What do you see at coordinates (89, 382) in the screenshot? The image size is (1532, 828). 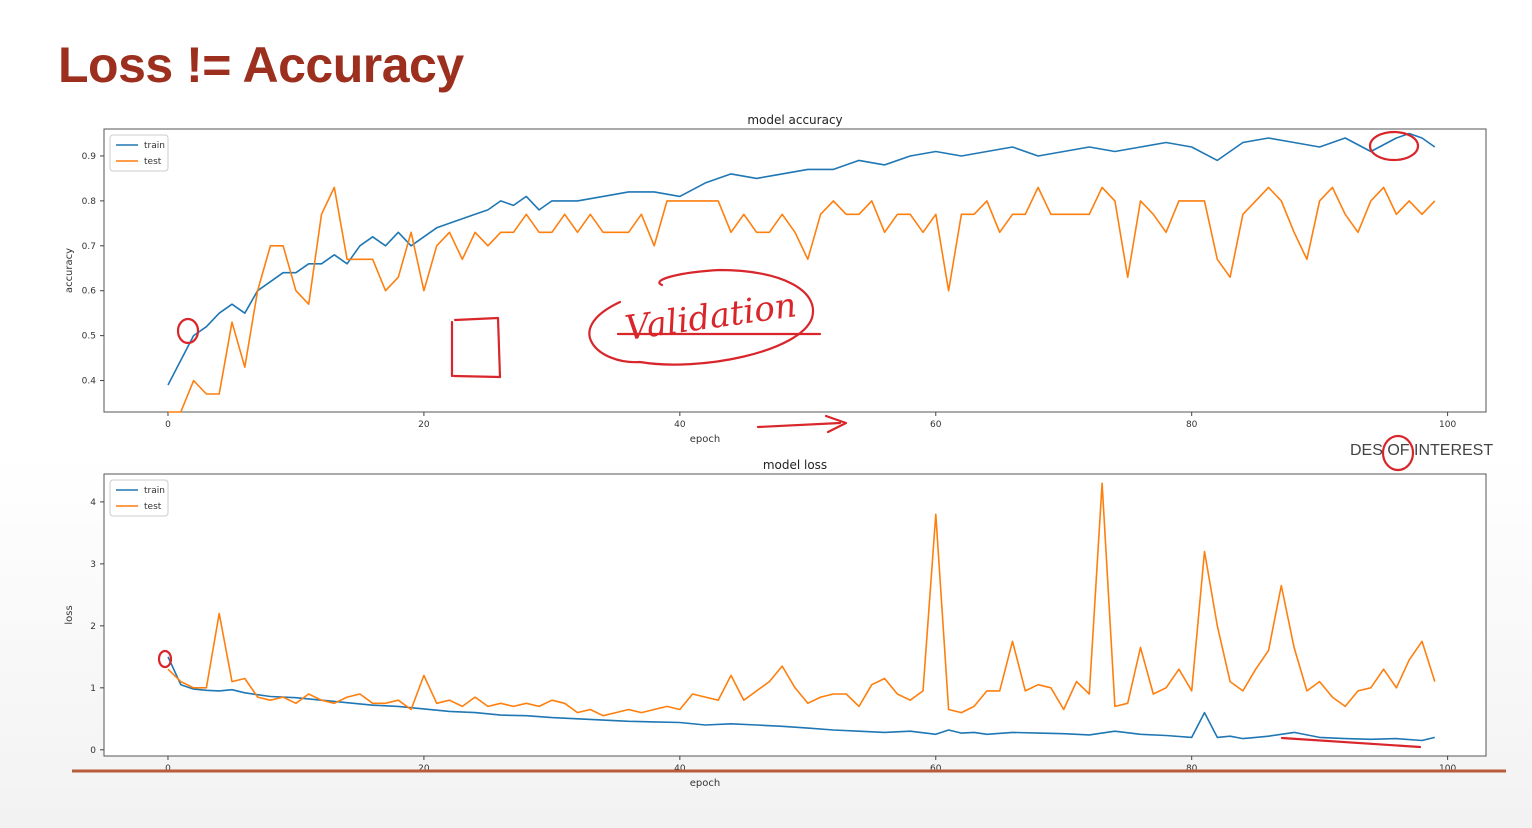 I see `y-tick-label: 0.4` at bounding box center [89, 382].